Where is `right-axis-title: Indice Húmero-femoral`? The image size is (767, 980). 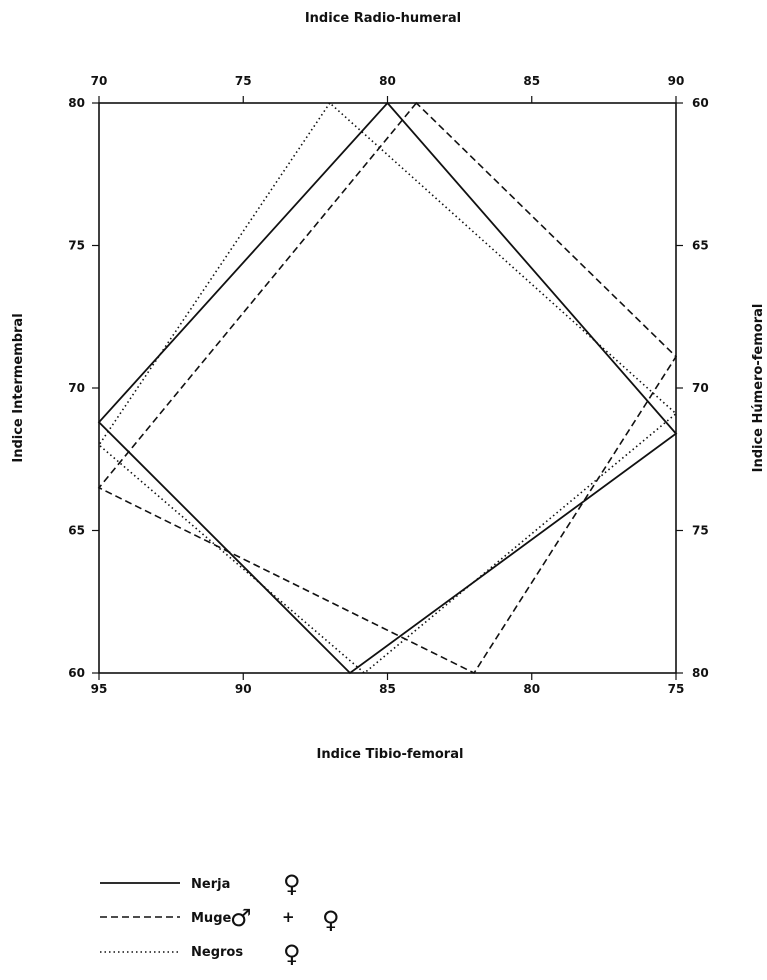
right-axis-title: Indice Húmero-femoral is located at coordinates (758, 388).